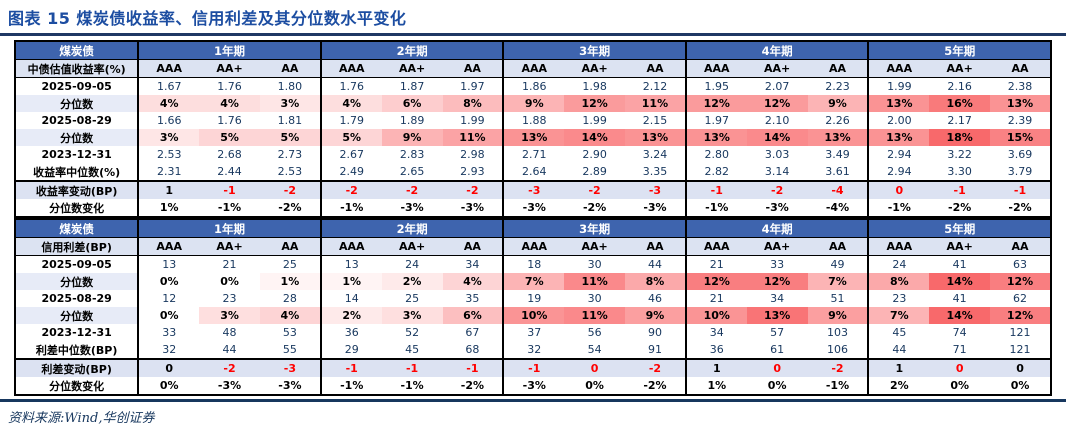 The image size is (1066, 426). Describe the element at coordinates (168, 315) in the screenshot. I see `percentile-cell: 0%` at that location.